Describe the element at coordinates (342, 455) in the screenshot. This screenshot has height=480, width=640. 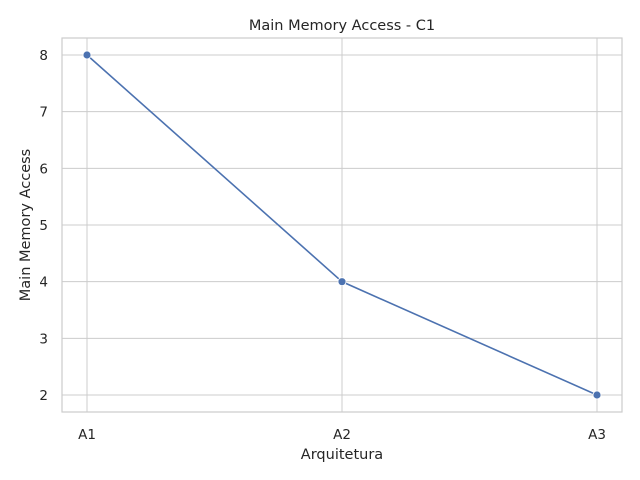
I see `x-axis-label: Arquitetura` at that location.